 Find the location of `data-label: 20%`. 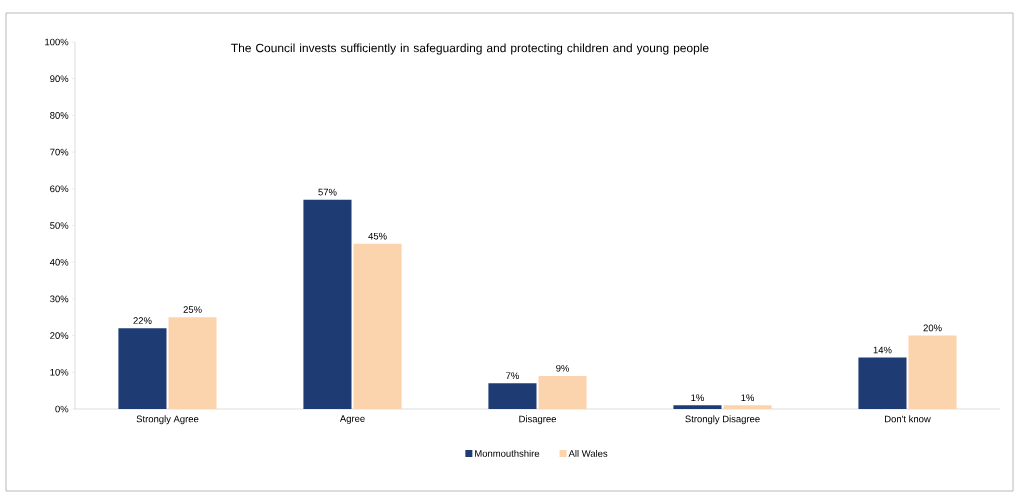

data-label: 20% is located at coordinates (932, 328).